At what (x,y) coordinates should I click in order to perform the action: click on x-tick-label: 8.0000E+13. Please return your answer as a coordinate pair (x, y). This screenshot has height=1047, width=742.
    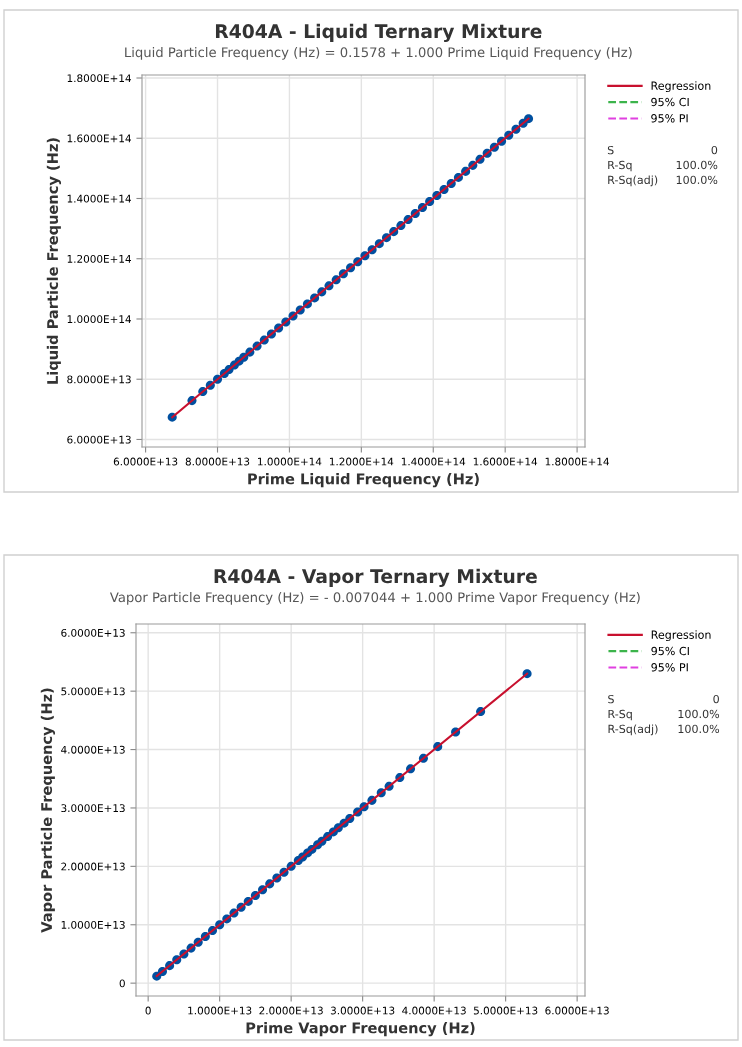
    Looking at the image, I should click on (217, 461).